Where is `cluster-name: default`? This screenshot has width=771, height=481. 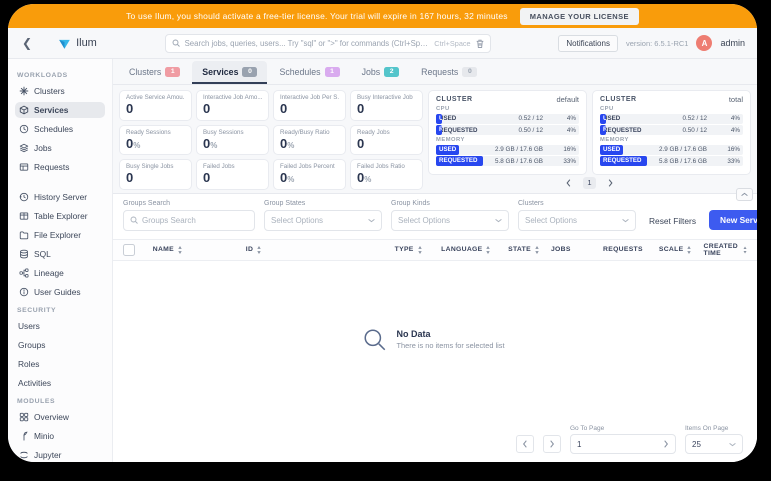 cluster-name: default is located at coordinates (567, 99).